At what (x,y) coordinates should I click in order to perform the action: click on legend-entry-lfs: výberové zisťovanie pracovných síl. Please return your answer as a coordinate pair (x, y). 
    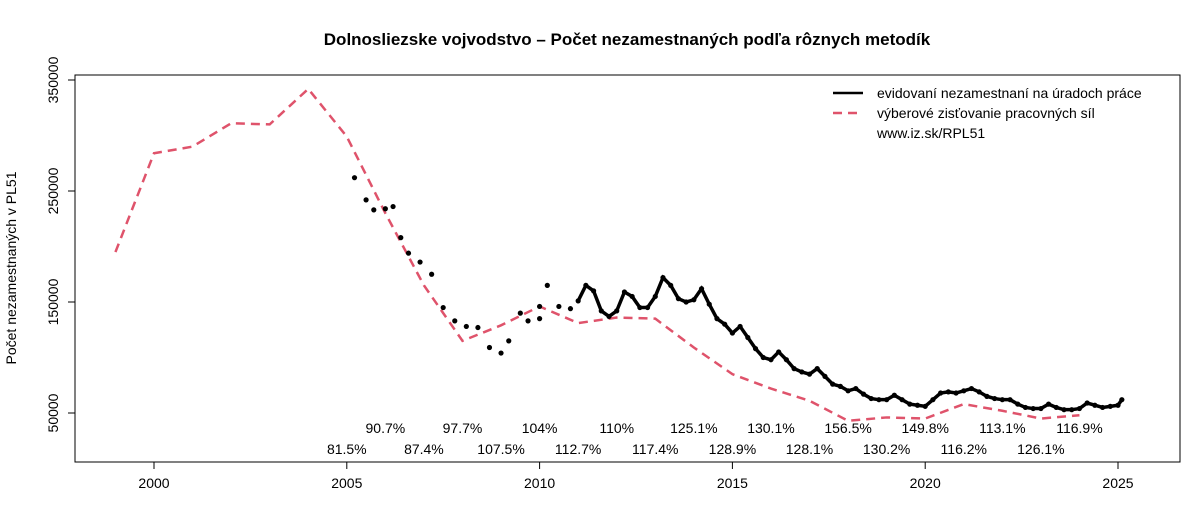
    Looking at the image, I should click on (986, 113).